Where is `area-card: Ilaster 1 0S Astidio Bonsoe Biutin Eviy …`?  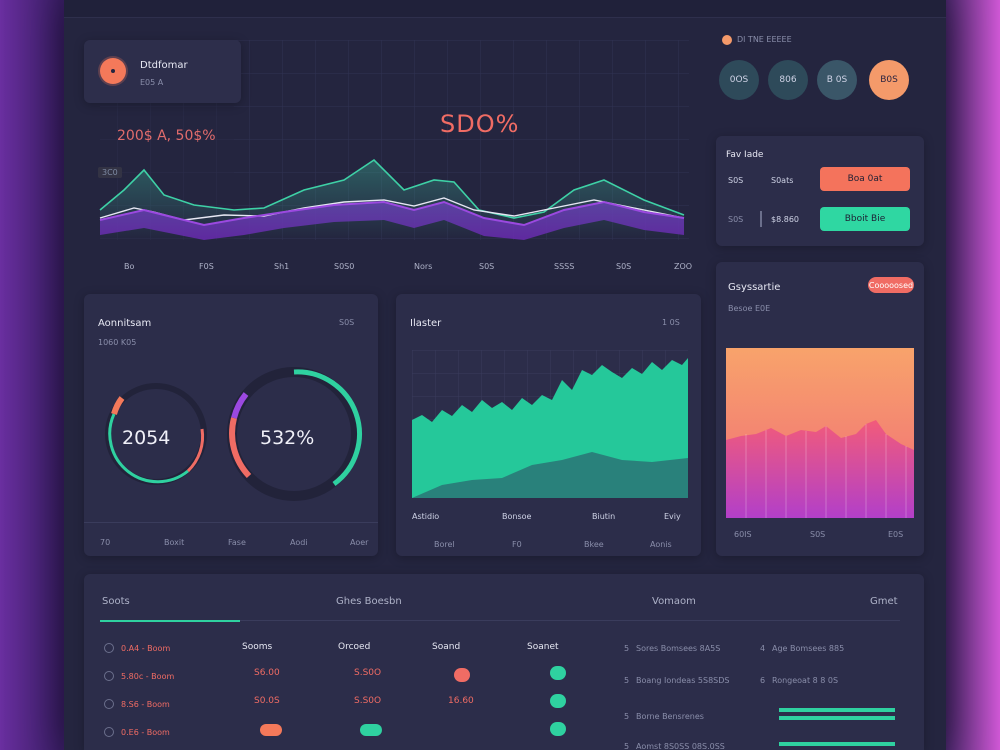 area-card: Ilaster 1 0S Astidio Bonsoe Biutin Eviy … is located at coordinates (548, 425).